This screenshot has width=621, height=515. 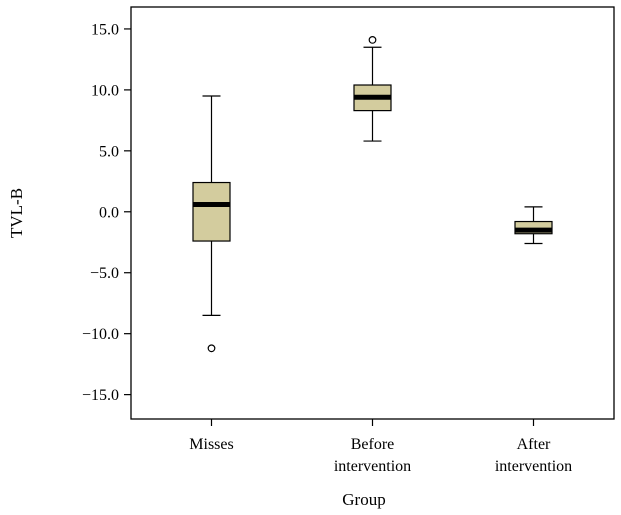 What do you see at coordinates (100, 334) in the screenshot?
I see `y-tick-label: −10.0` at bounding box center [100, 334].